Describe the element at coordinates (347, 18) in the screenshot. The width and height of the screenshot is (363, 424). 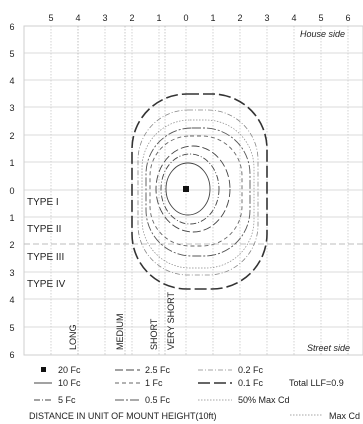
I see `top-tick: 6` at that location.